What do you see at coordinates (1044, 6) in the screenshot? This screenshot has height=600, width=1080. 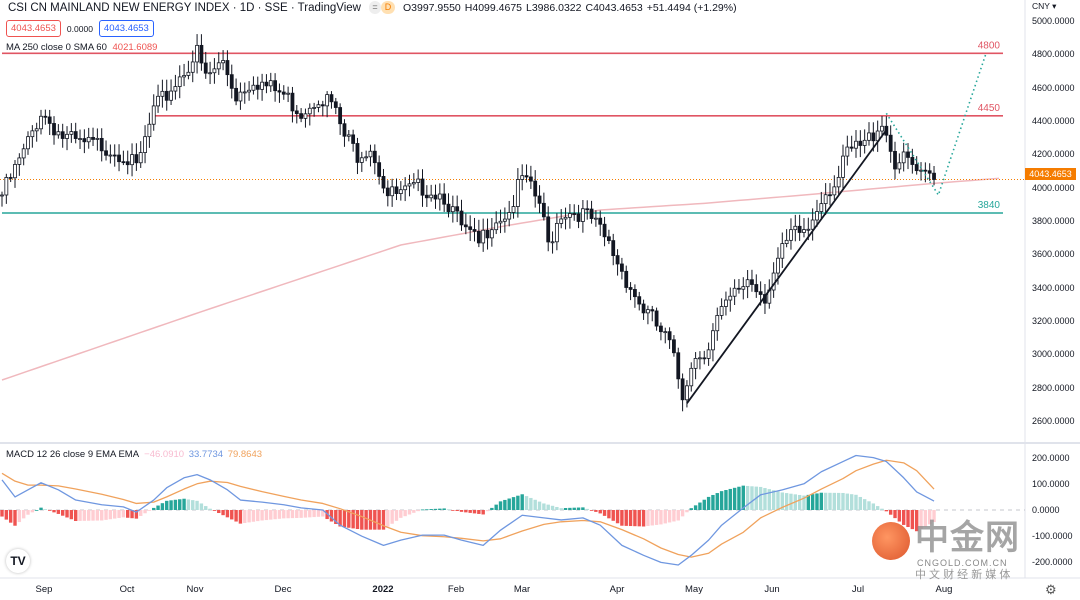 I see `currency-selector: CNY ▾` at bounding box center [1044, 6].